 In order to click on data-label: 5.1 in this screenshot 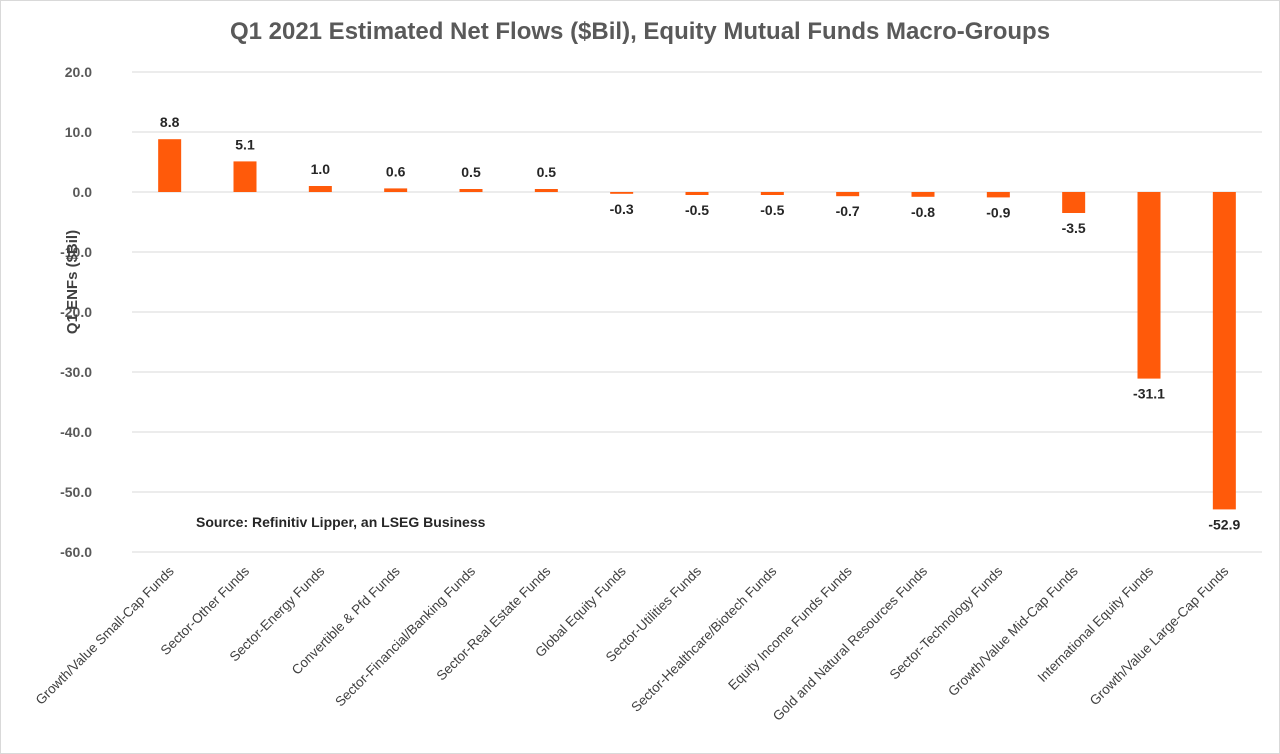, I will do `click(245, 144)`.